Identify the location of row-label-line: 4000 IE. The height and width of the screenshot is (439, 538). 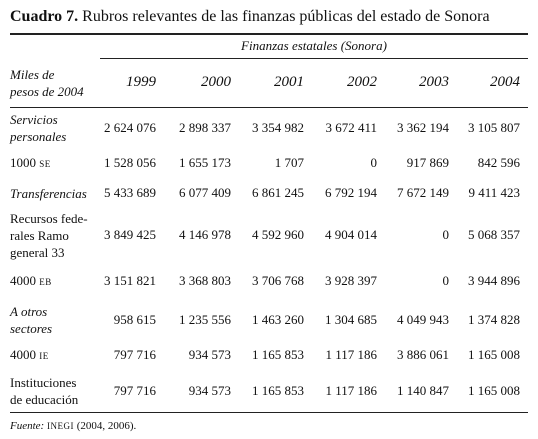
(29, 355).